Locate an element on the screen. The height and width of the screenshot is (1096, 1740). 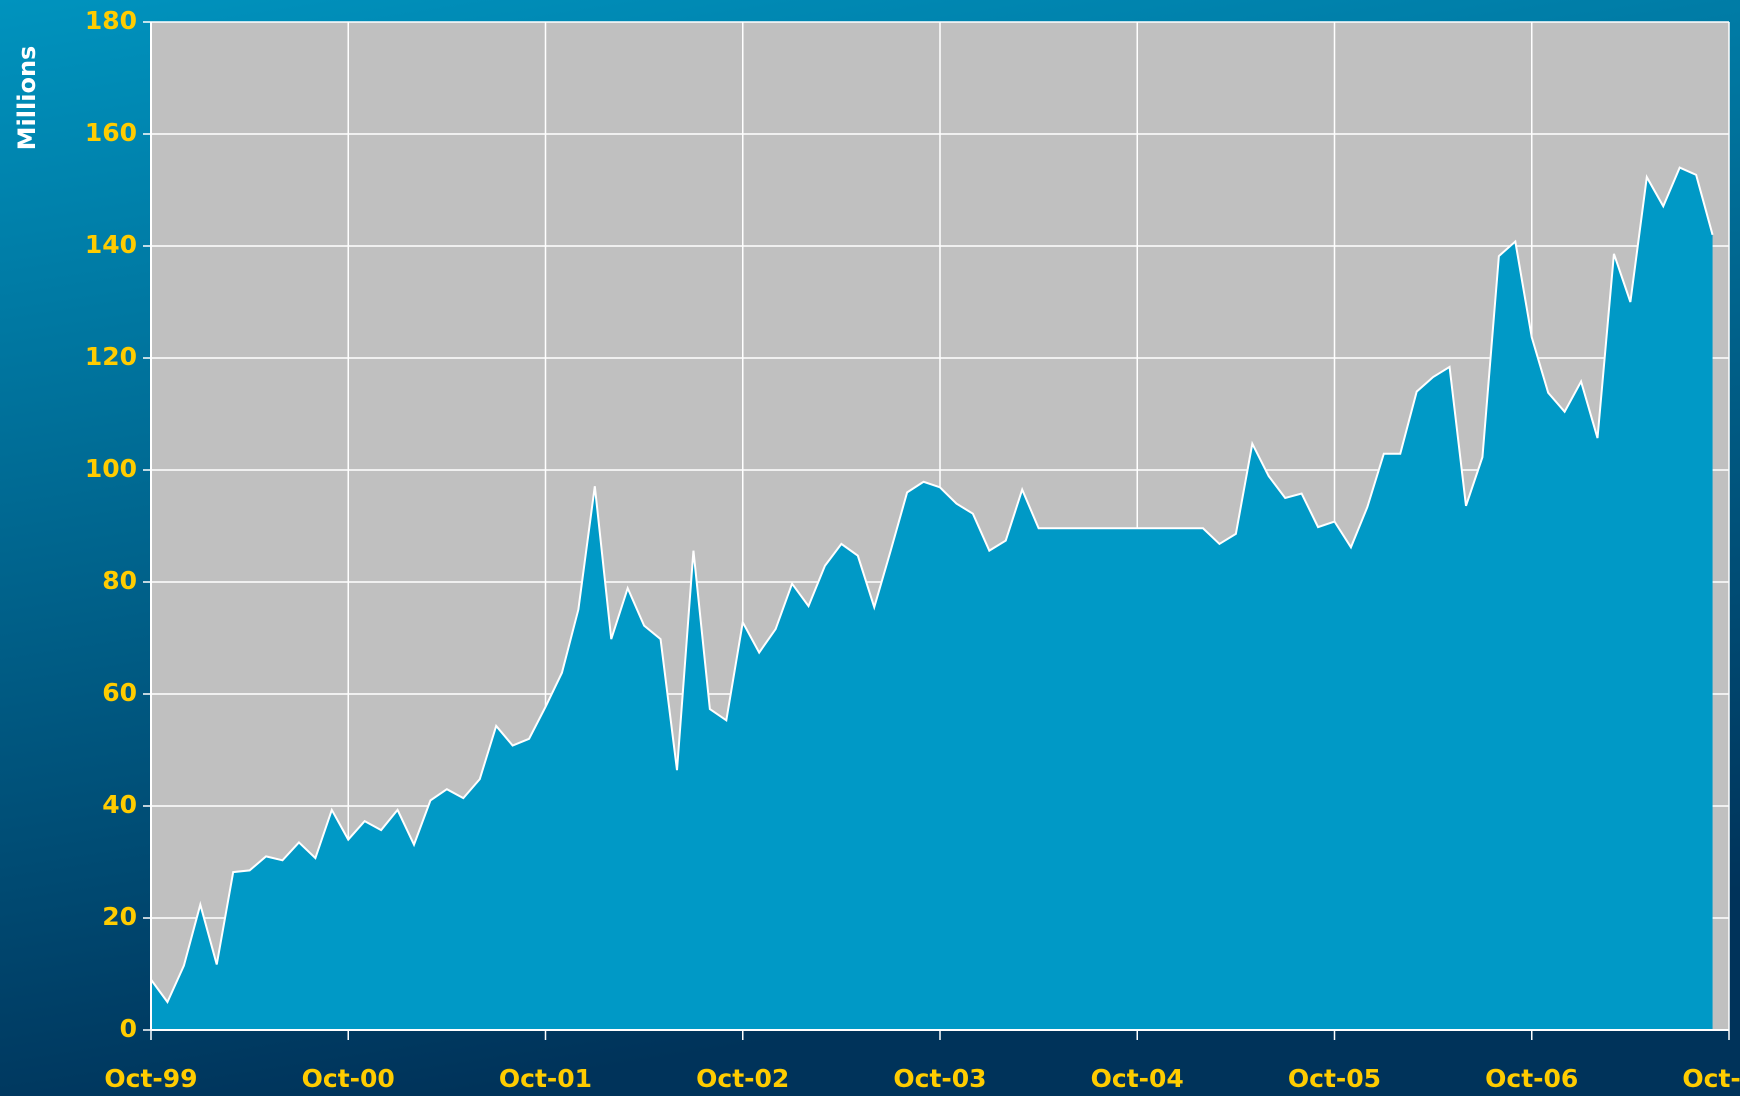
x-tick-label: Oct-05 is located at coordinates (1334, 1078).